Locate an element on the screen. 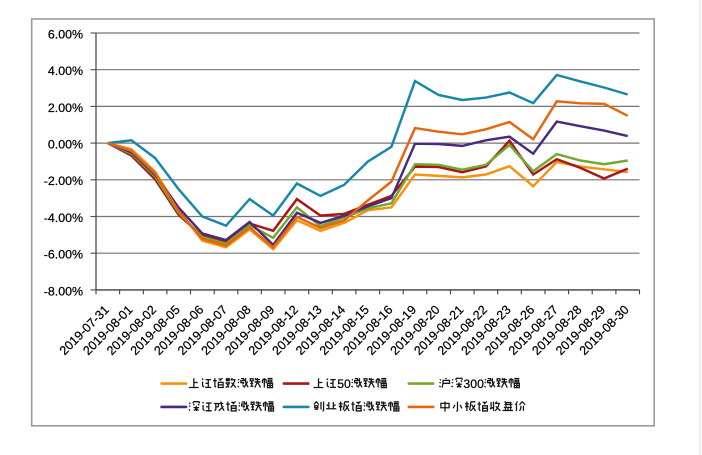  svg-text: 0.00% is located at coordinates (65, 145).